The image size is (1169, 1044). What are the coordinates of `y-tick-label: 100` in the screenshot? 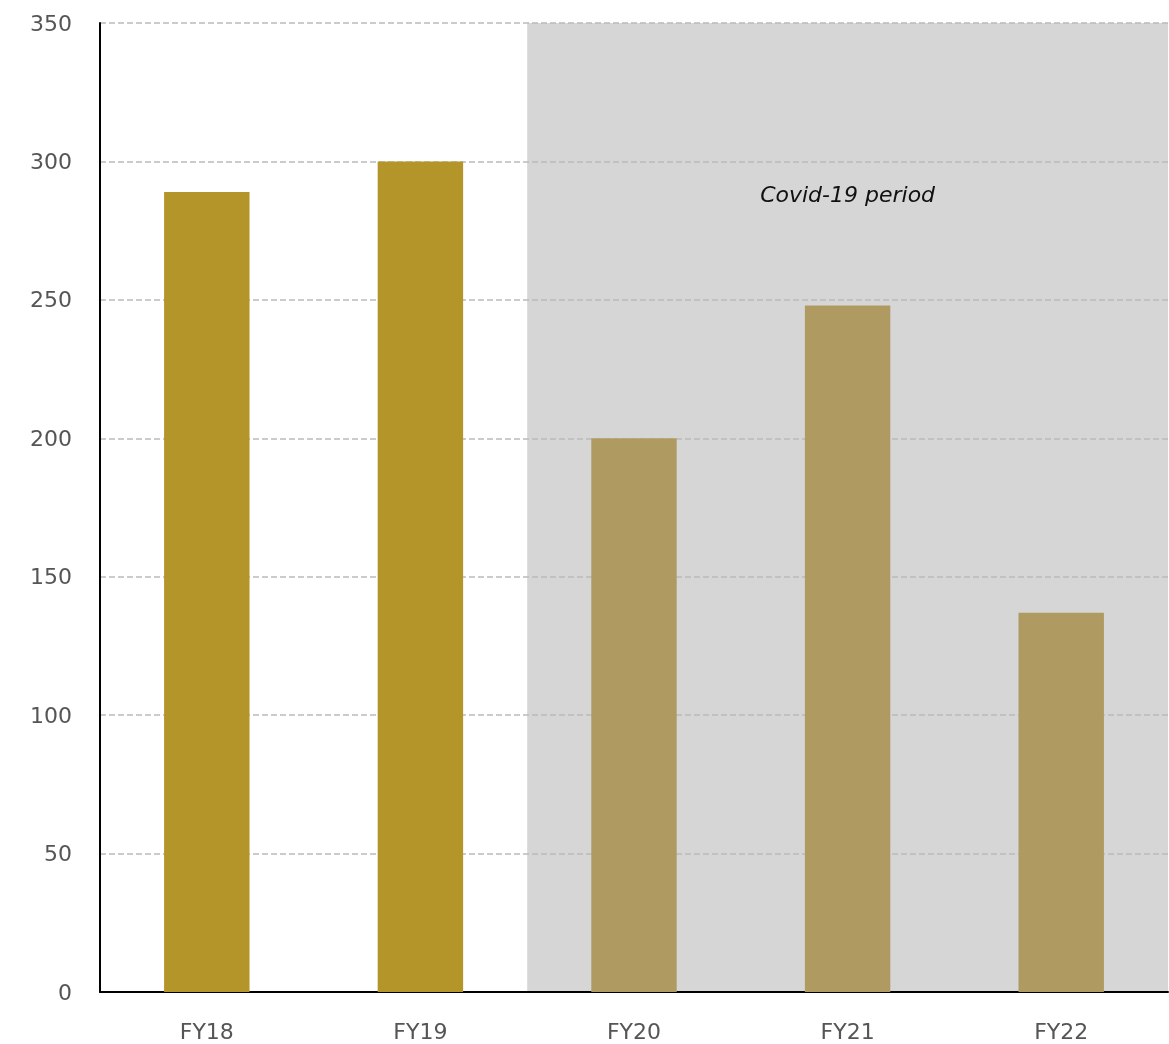 It's located at (51, 715).